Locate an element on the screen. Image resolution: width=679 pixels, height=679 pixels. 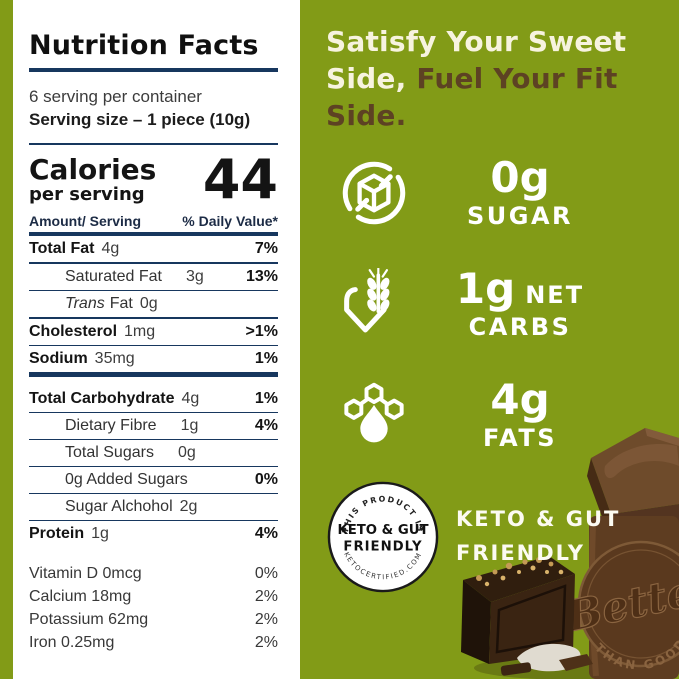
vitamin-row: Calcium 18mg 2% is located at coordinates (153, 597).